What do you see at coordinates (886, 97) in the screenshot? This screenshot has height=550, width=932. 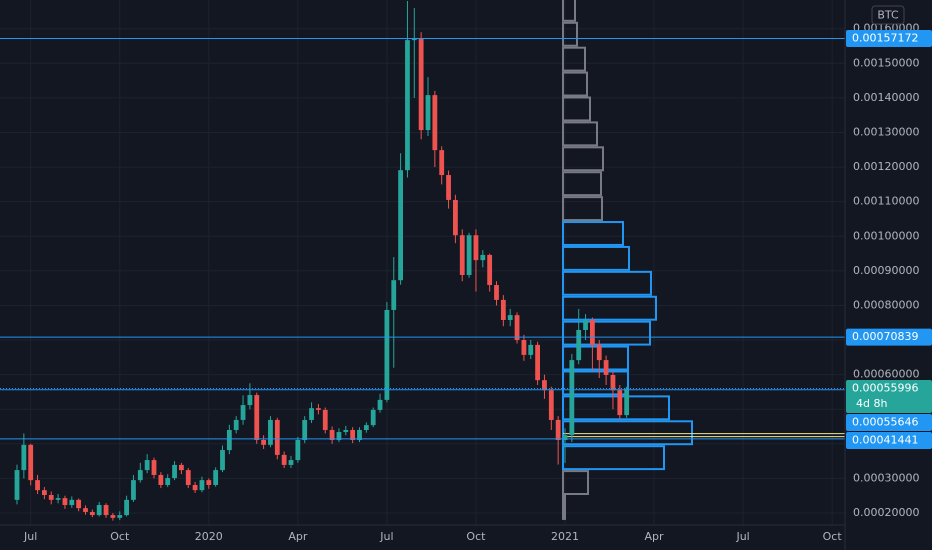 I see `y-tick-label: 0.00140000` at bounding box center [886, 97].